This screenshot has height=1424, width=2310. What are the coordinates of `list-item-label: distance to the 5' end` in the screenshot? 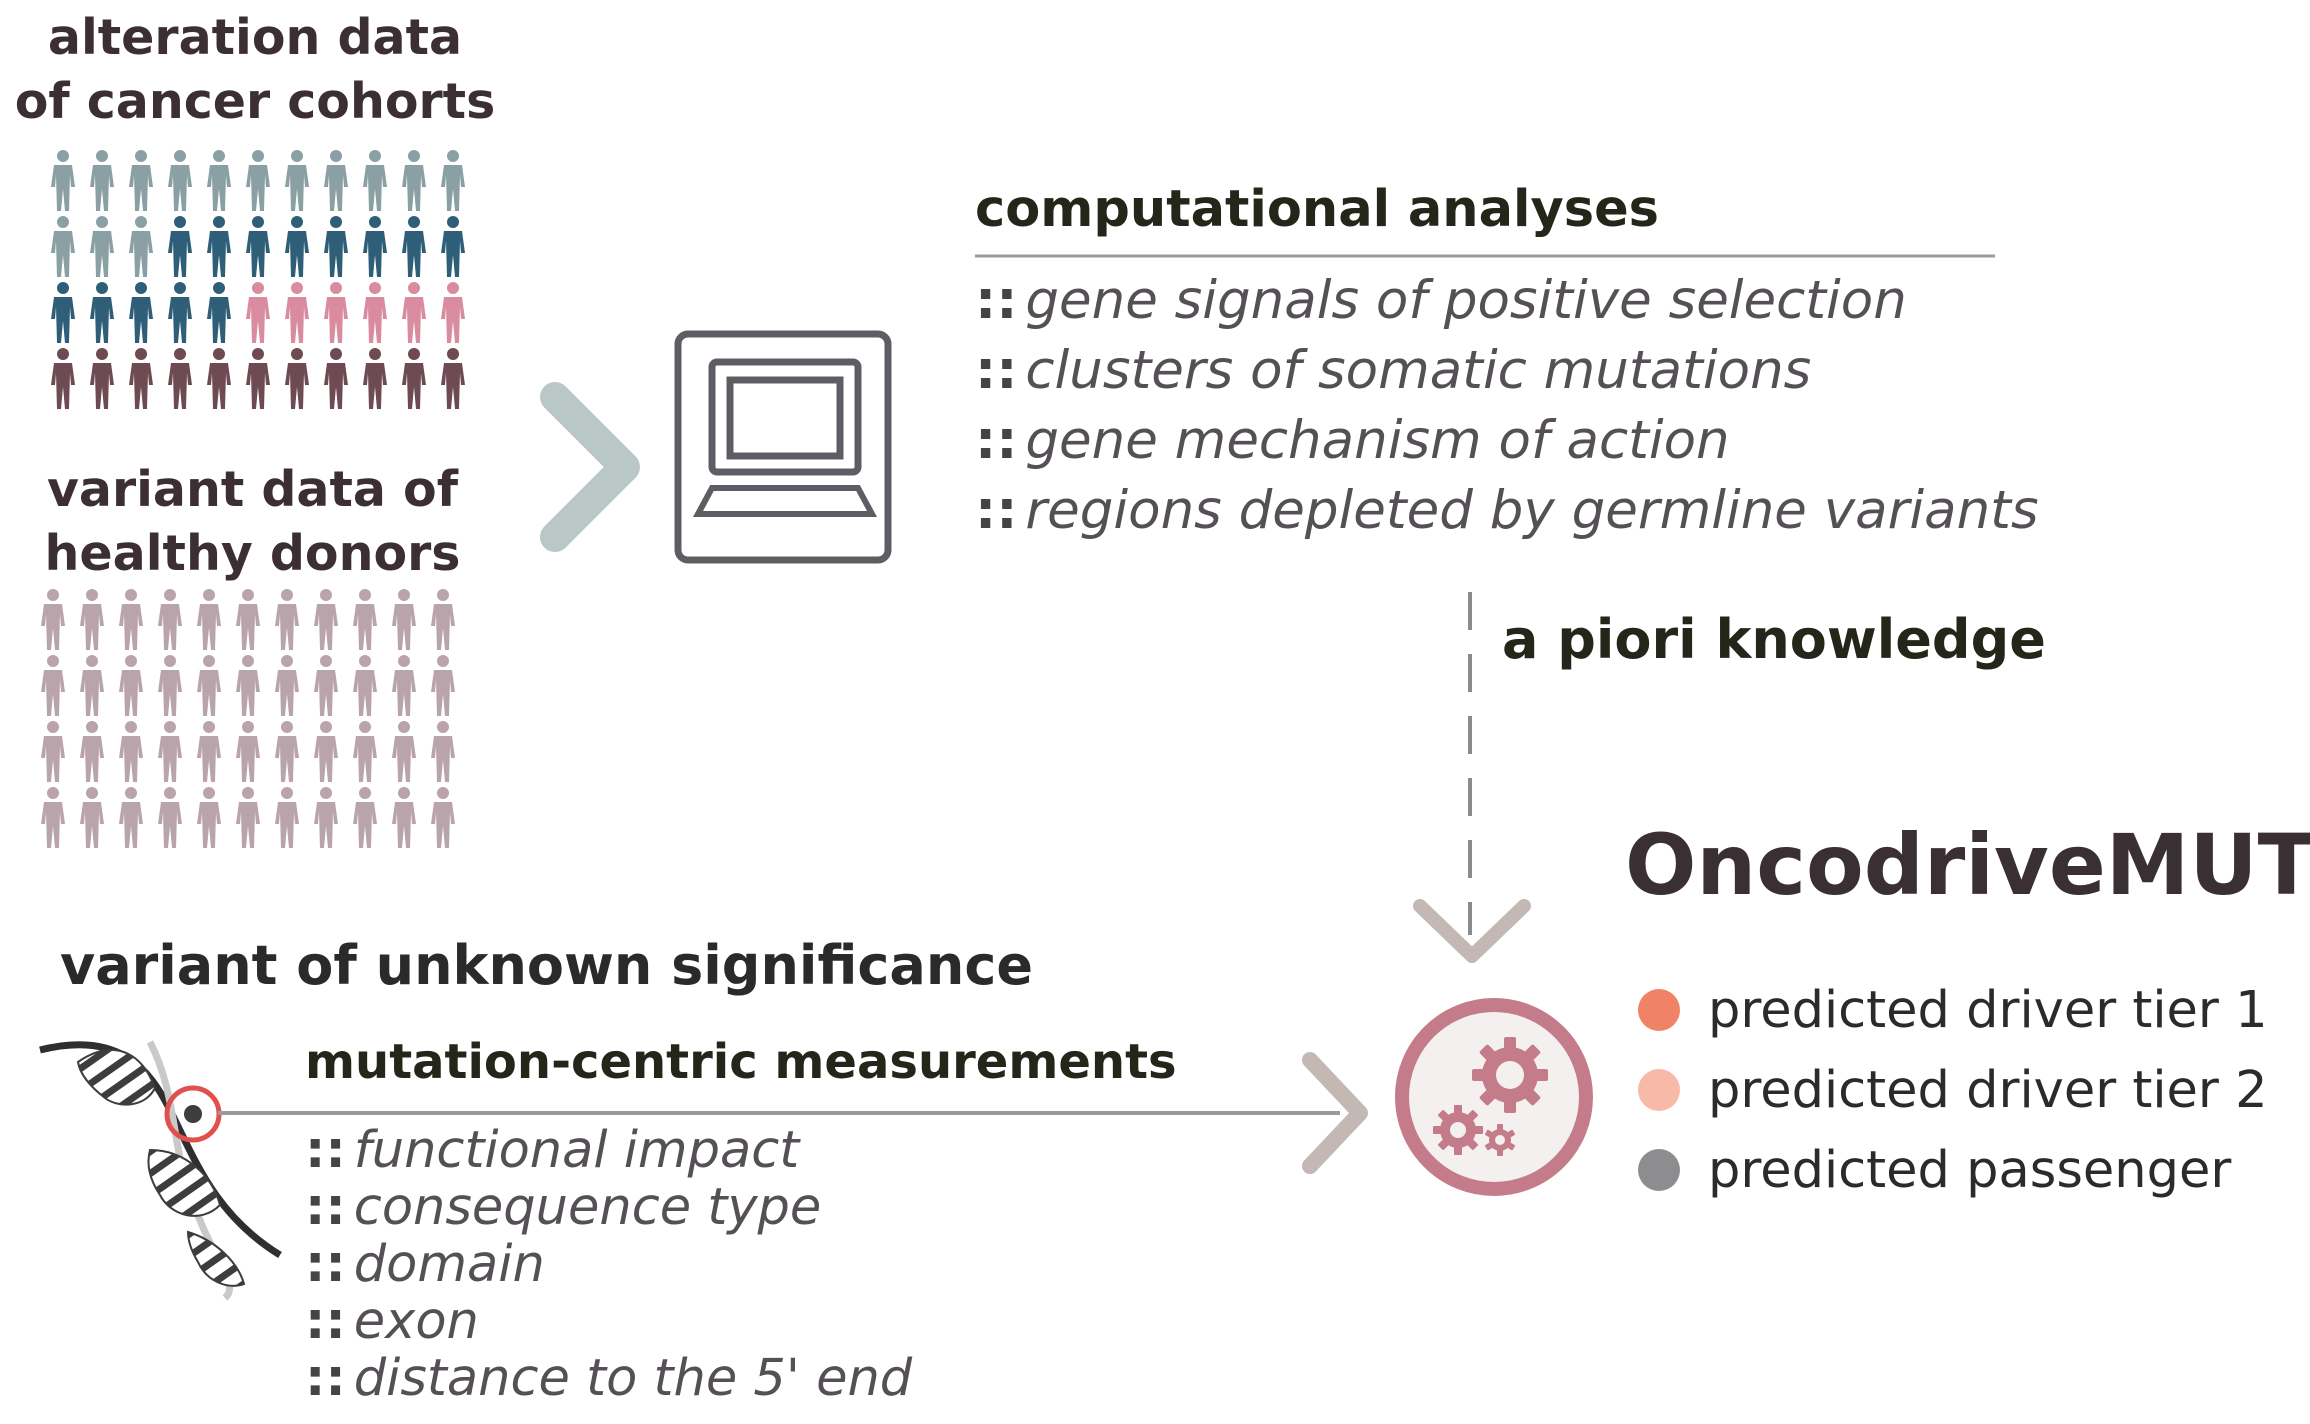 It's located at (633, 1378).